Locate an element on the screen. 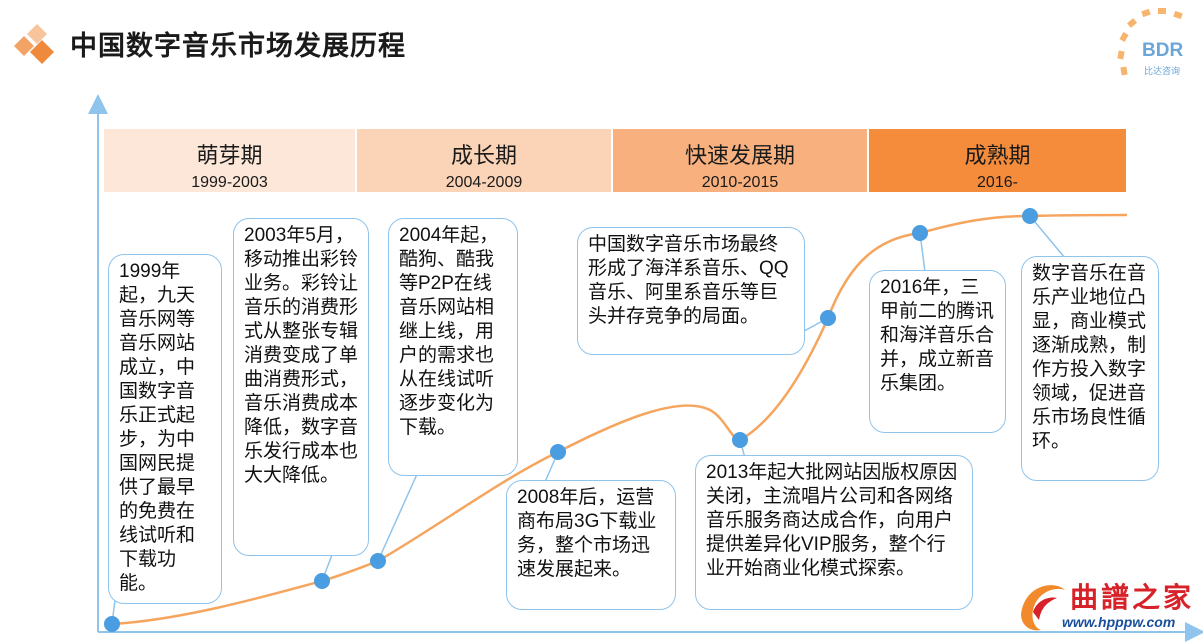 This screenshot has height=642, width=1203. milestone-dot-1999 is located at coordinates (112, 624).